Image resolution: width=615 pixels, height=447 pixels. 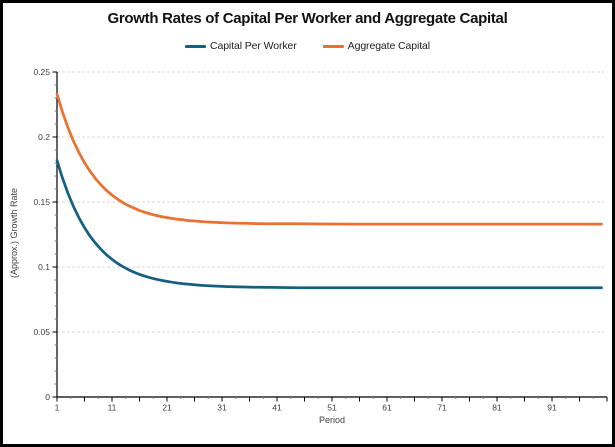 What do you see at coordinates (253, 46) in the screenshot?
I see `legend-label-capital-per-worker: Capital Per Worker` at bounding box center [253, 46].